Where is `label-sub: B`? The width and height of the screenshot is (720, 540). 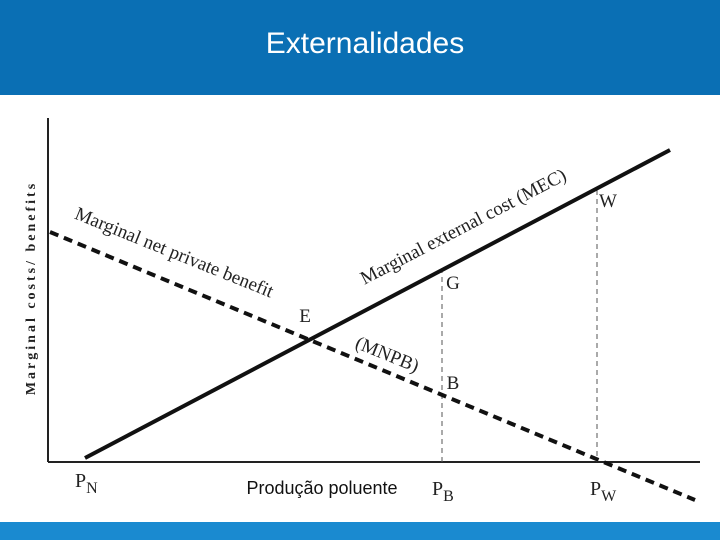
label-sub: B is located at coordinates (448, 496).